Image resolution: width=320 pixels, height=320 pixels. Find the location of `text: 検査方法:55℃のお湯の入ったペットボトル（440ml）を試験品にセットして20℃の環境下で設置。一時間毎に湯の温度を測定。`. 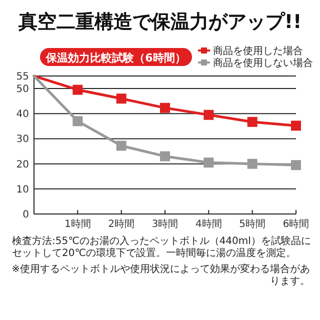

text: 検査方法:55℃のお湯の入ったペットボトル（440ml）を試験品にセットして20℃の環境下で設置。一時間毎に湯の温度を測定。 is located at coordinates (161, 247).